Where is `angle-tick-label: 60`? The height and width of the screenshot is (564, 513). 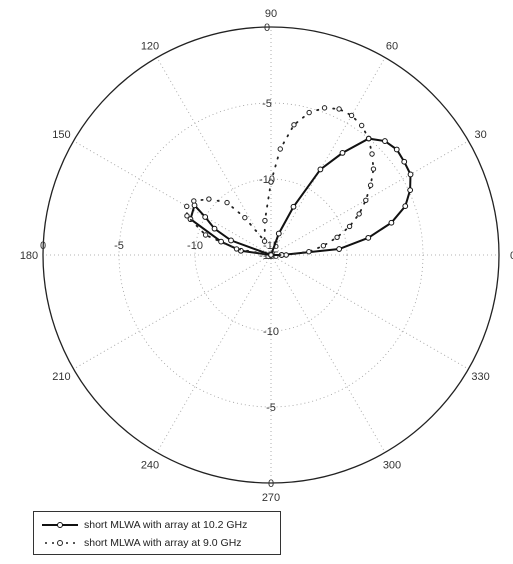 angle-tick-label: 60 is located at coordinates (392, 46).